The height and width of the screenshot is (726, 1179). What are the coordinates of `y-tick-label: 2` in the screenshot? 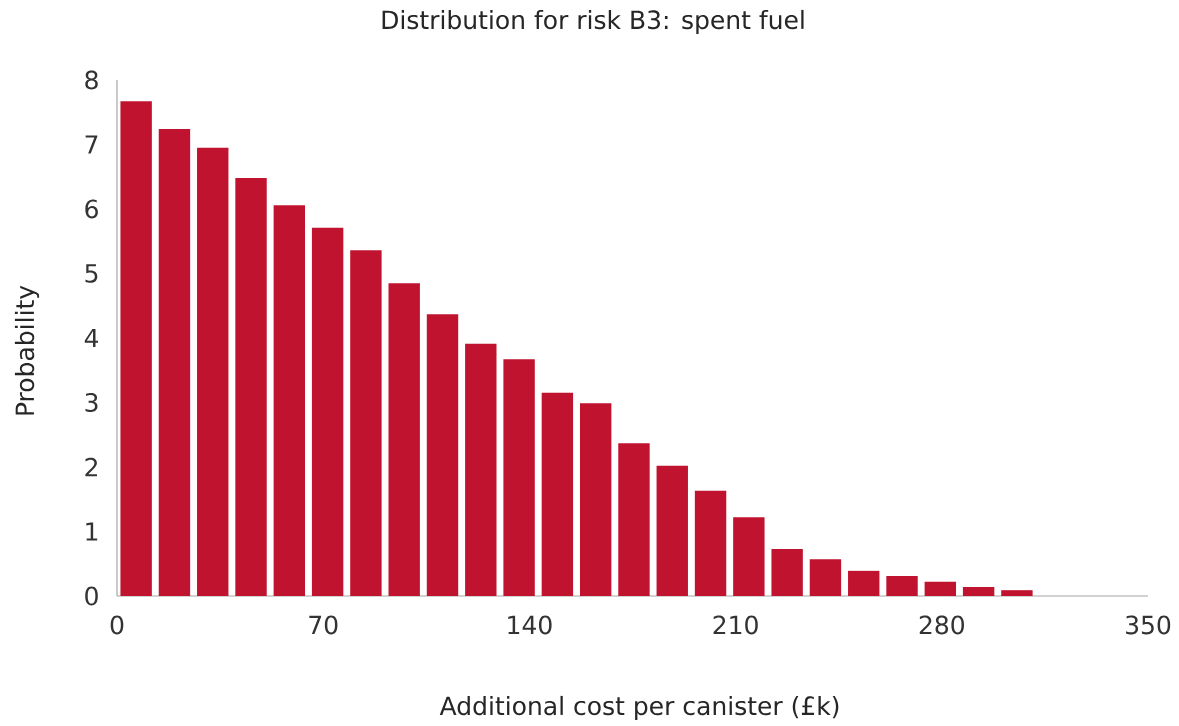 It's located at (91, 467).